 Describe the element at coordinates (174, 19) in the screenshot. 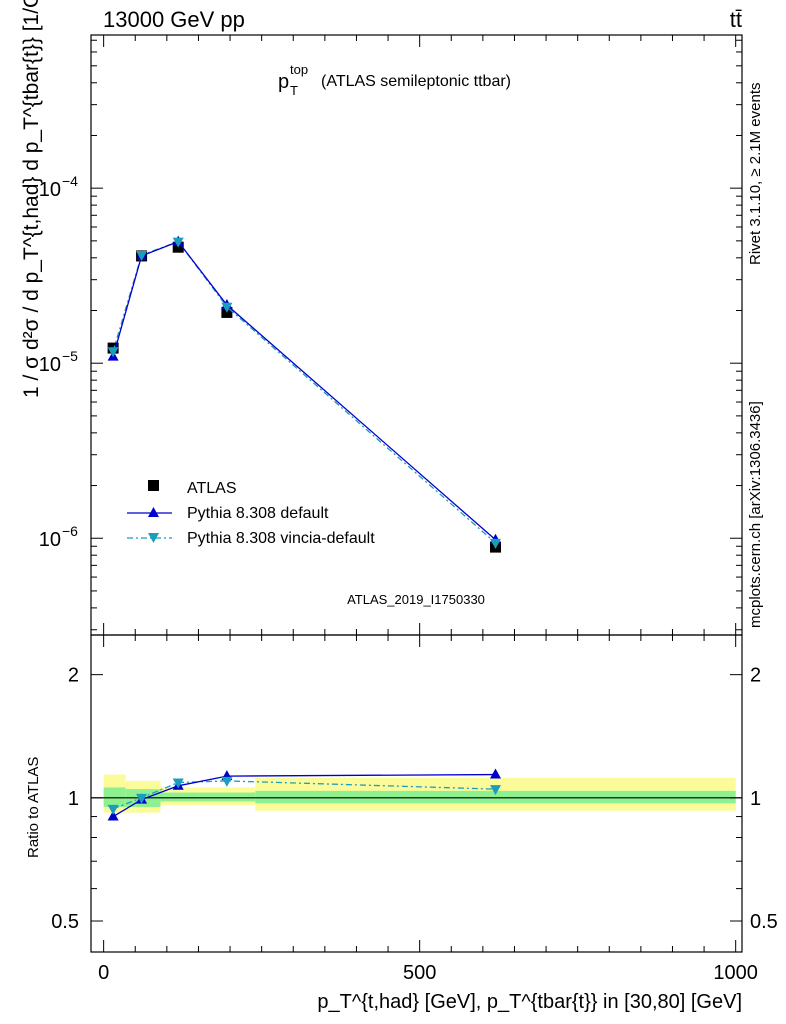

I see `energy-label: 13000 GeV pp` at that location.